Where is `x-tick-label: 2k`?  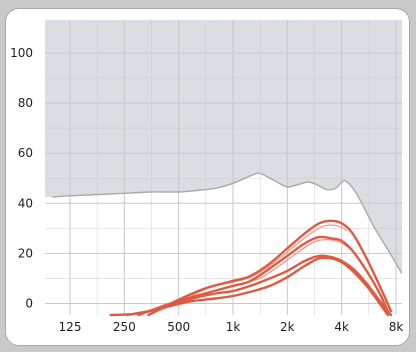
x-tick-label: 2k is located at coordinates (287, 327).